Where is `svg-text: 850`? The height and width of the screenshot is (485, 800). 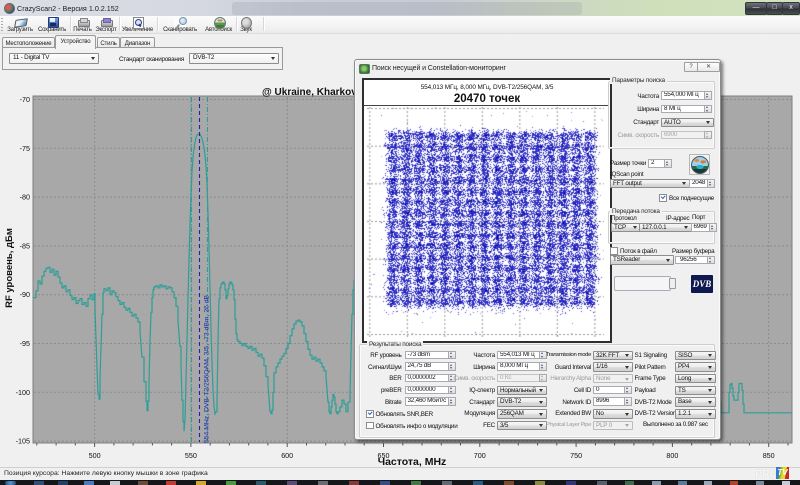 svg-text: 850 is located at coordinates (769, 455).